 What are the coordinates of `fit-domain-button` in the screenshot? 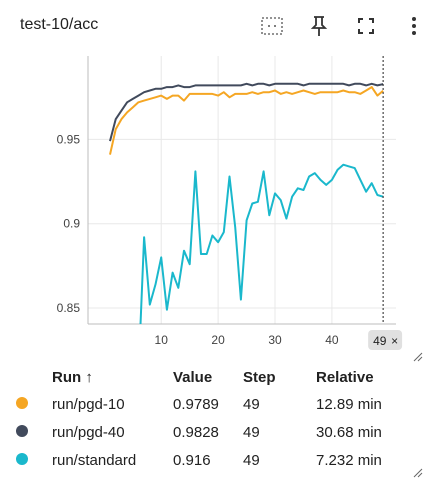 It's located at (272, 26).